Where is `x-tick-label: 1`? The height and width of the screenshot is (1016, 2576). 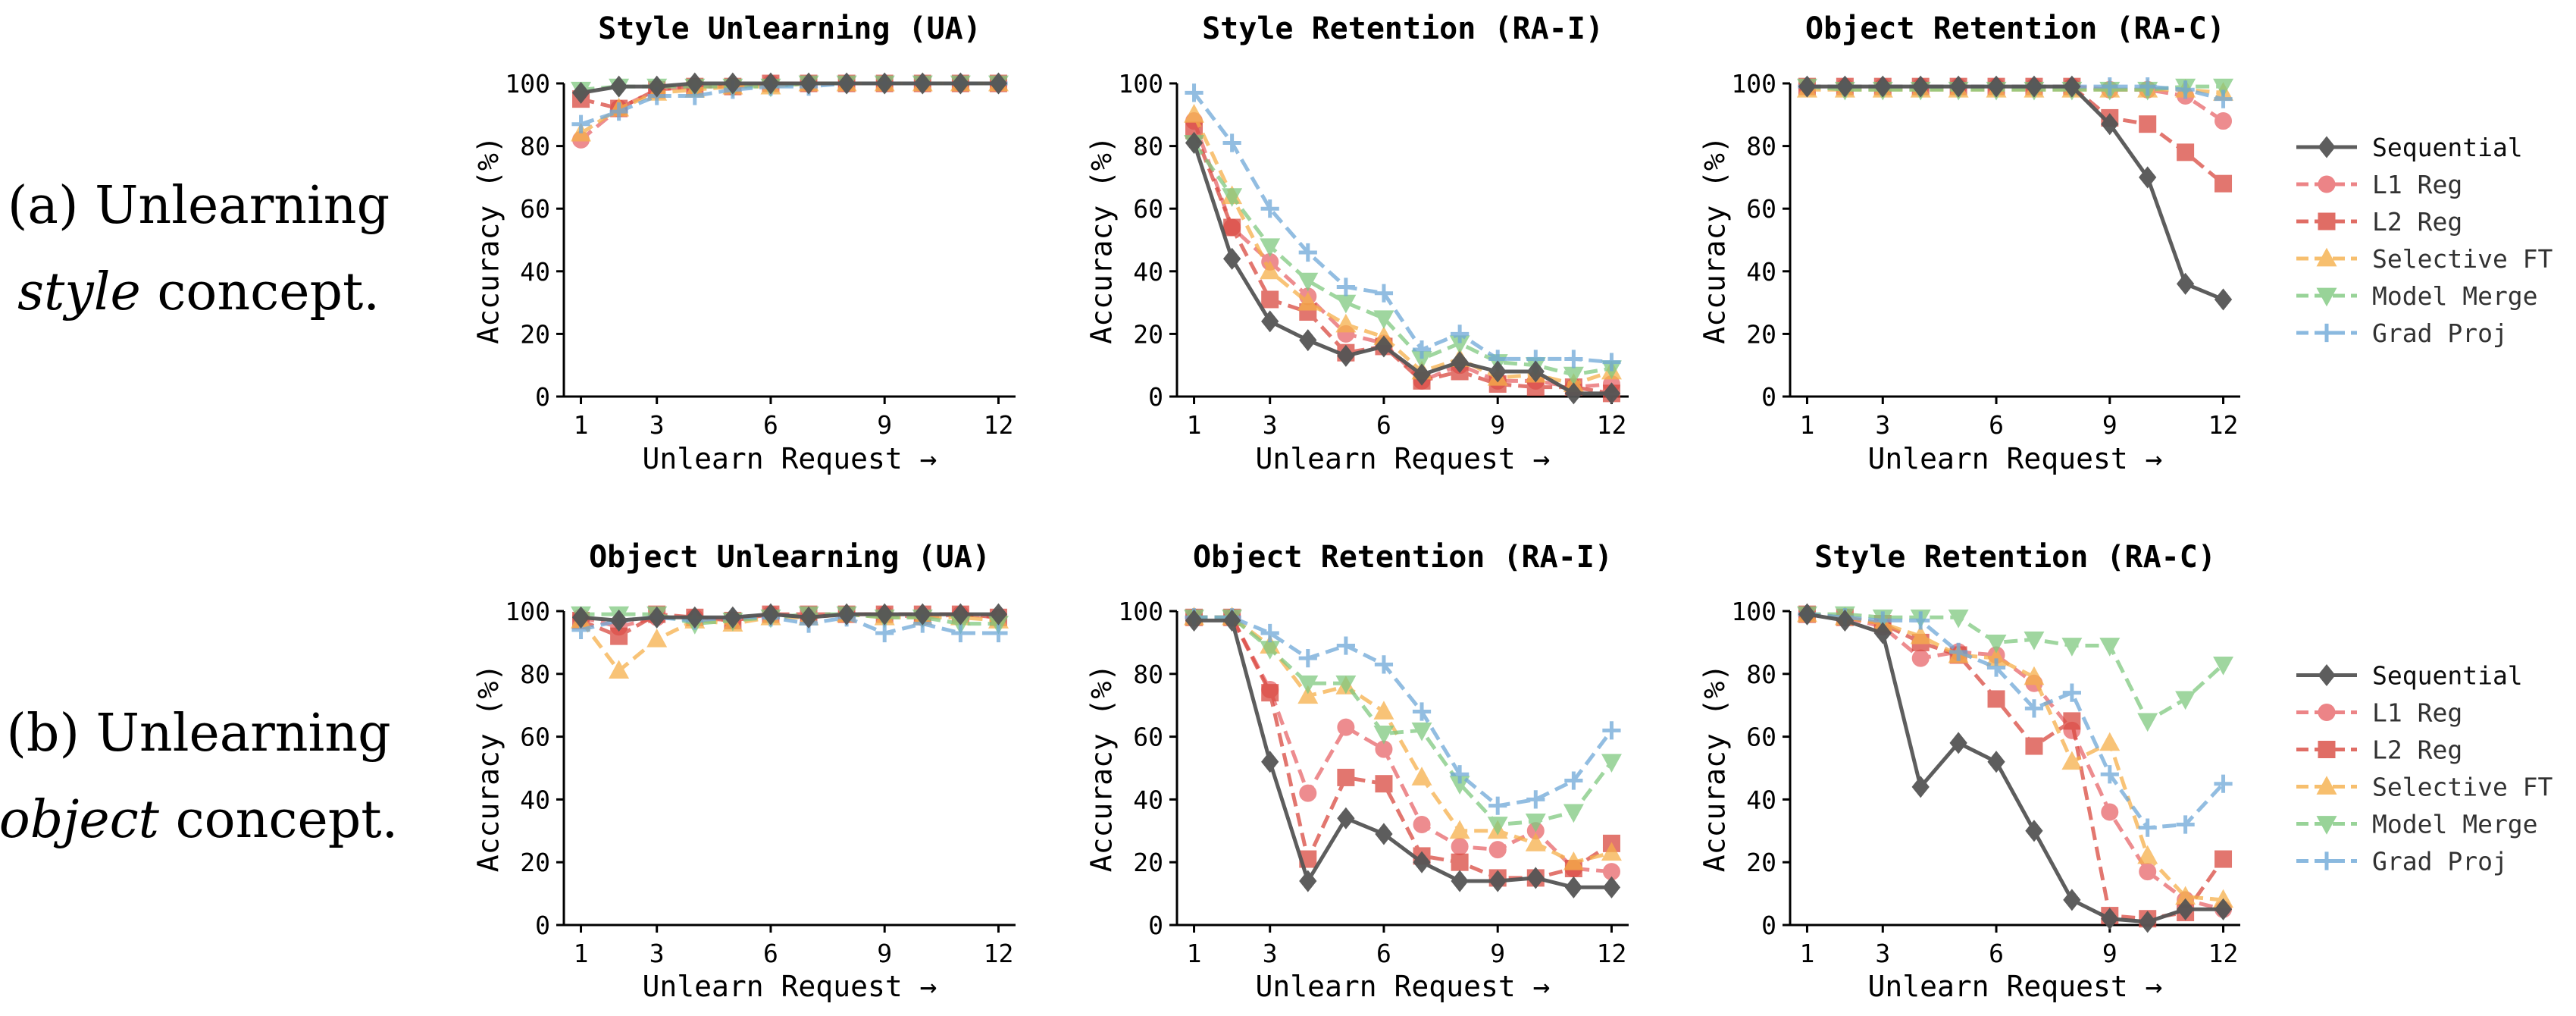
x-tick-label: 1 is located at coordinates (1808, 953).